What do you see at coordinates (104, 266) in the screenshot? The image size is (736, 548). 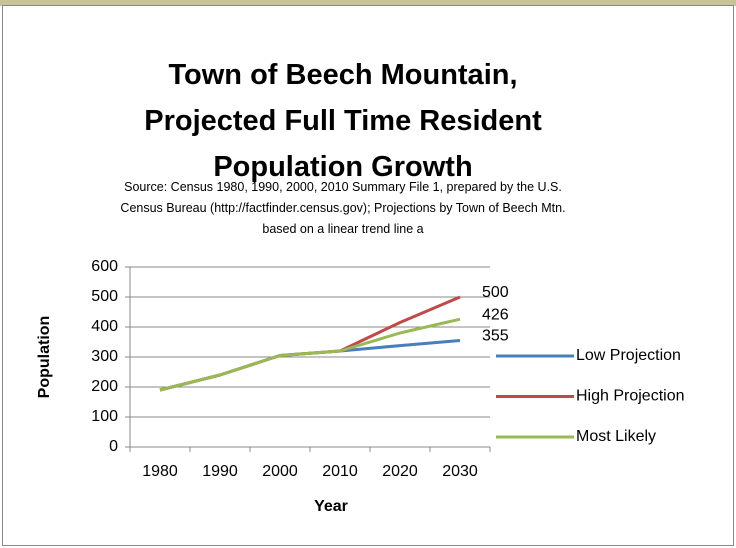 I see `y-tick-label: 600` at bounding box center [104, 266].